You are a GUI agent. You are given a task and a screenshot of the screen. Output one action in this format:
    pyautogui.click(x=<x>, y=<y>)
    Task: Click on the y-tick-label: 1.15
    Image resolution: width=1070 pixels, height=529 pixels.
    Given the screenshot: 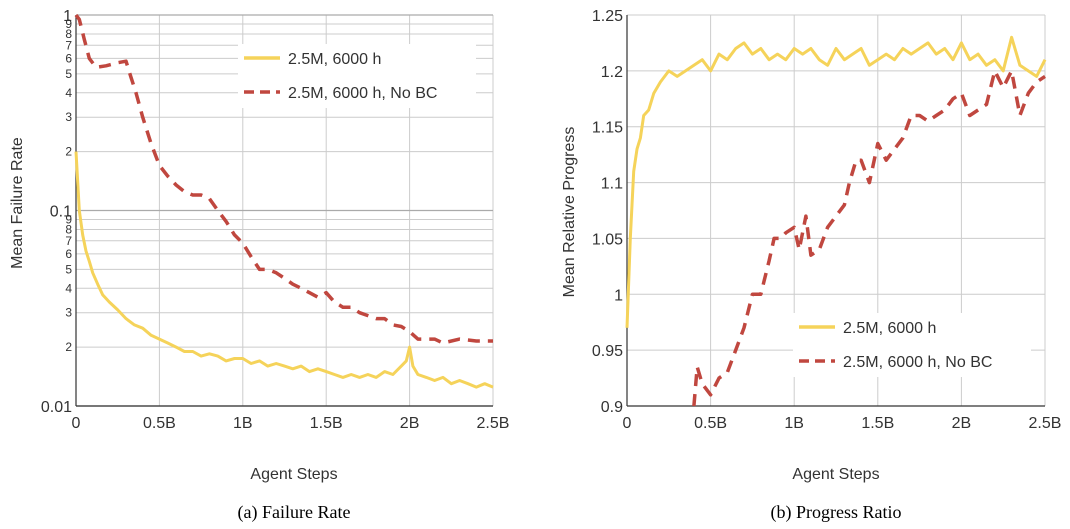 What is the action you would take?
    pyautogui.click(x=607, y=128)
    